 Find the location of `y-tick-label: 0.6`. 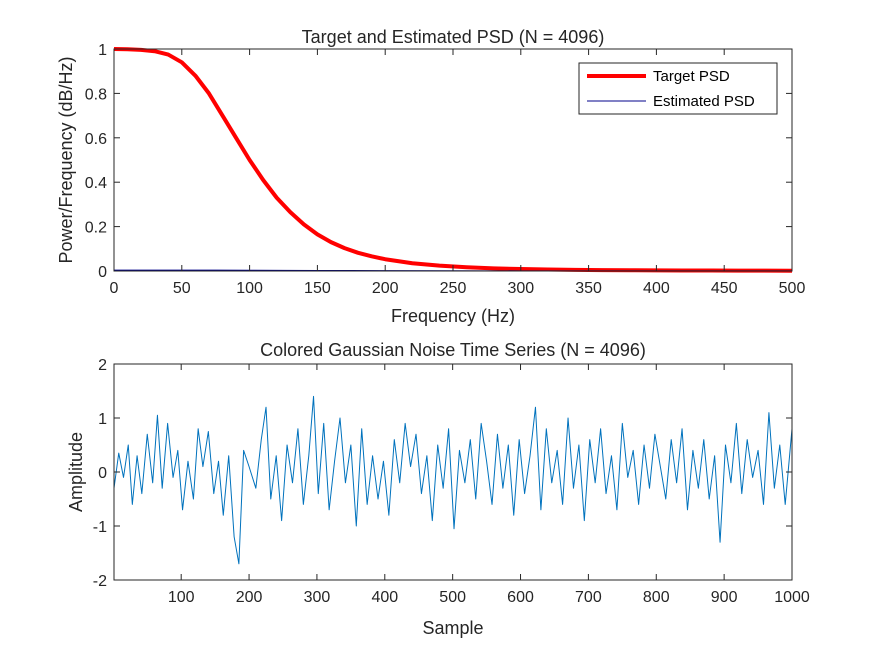

y-tick-label: 0.6 is located at coordinates (96, 139).